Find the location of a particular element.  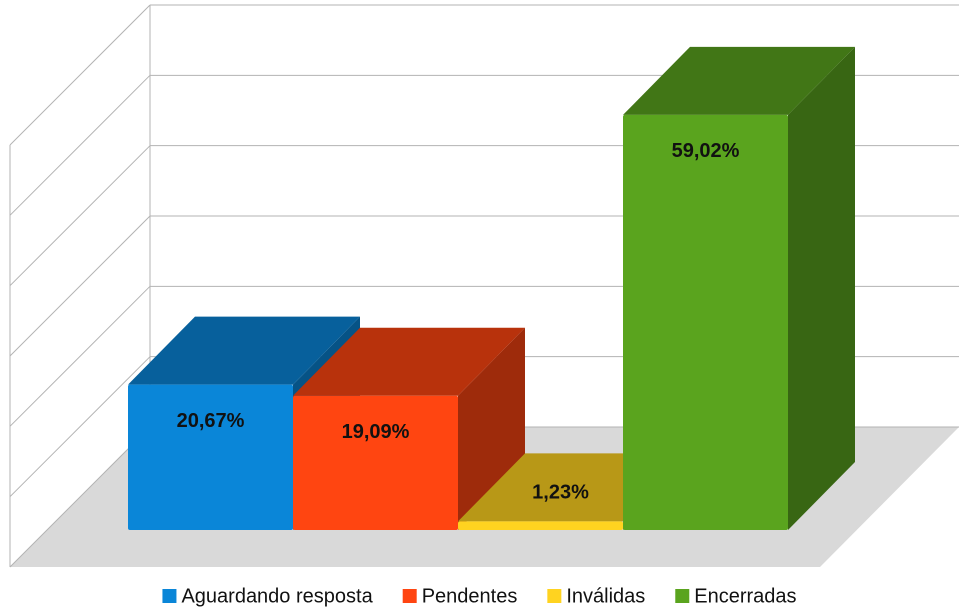

value-label: 1,23% is located at coordinates (560, 493).